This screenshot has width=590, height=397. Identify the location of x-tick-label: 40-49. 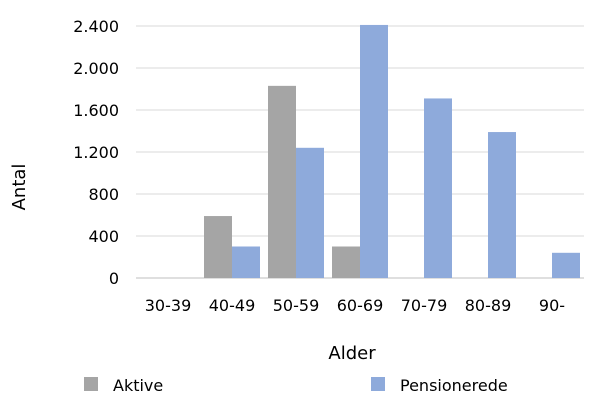
(232, 305).